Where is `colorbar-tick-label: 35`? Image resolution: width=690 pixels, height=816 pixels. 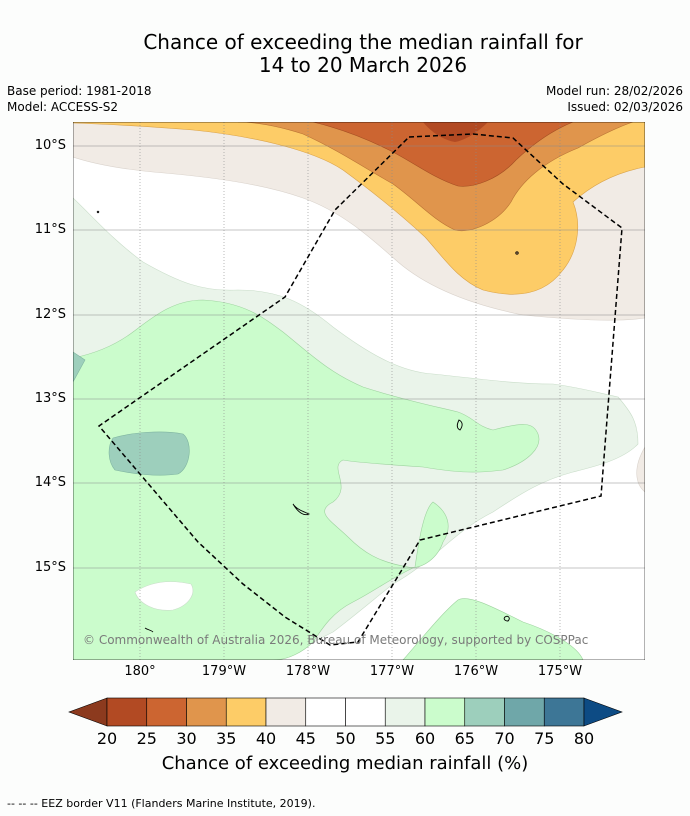 colorbar-tick-label: 35 is located at coordinates (226, 738).